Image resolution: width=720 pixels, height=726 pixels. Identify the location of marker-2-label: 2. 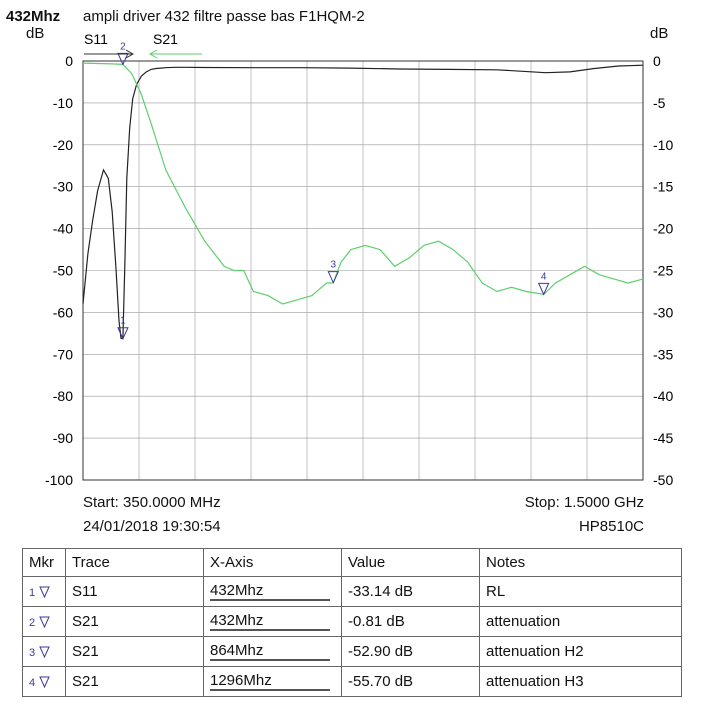
(123, 46).